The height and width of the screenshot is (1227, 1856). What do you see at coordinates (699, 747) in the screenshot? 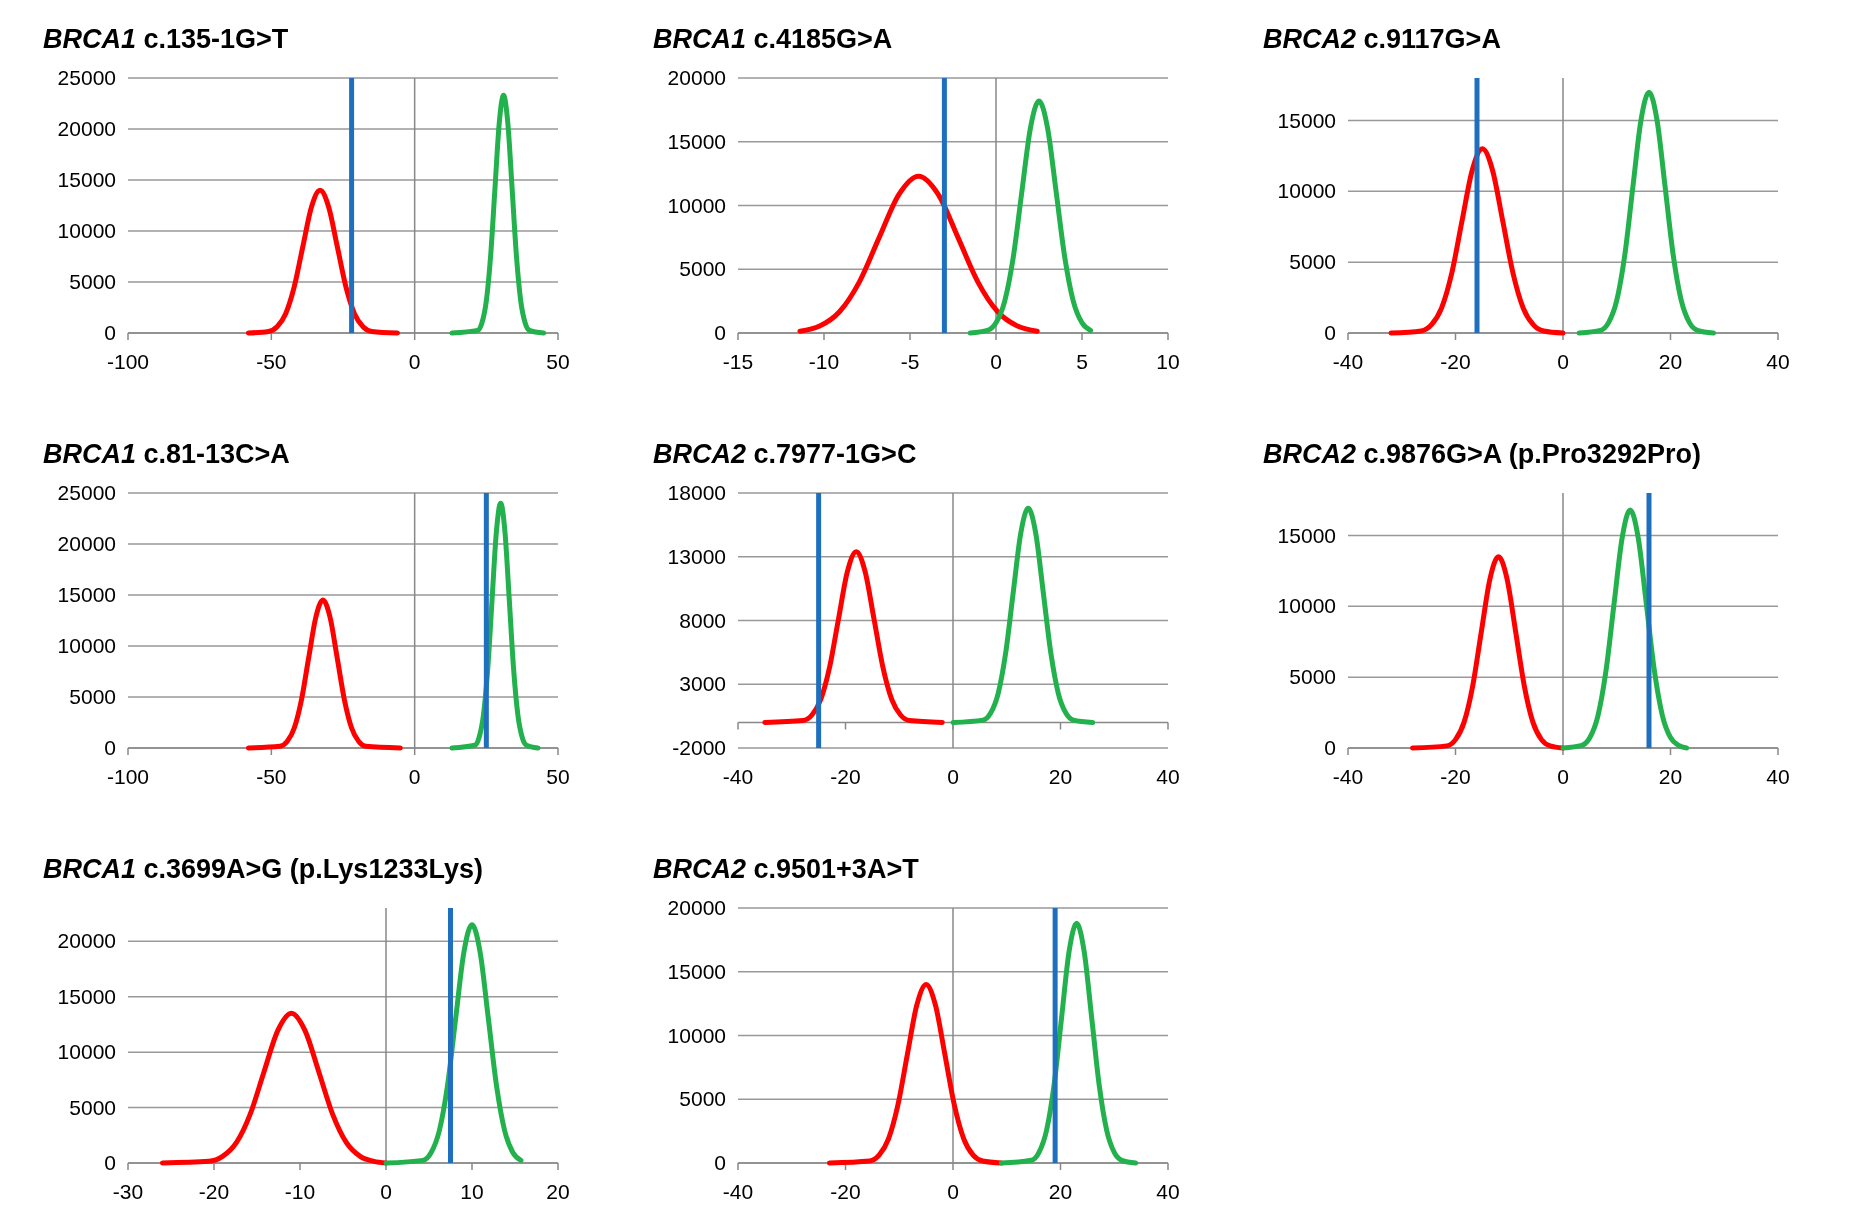
I see `y-tick-label: -2000` at bounding box center [699, 747].